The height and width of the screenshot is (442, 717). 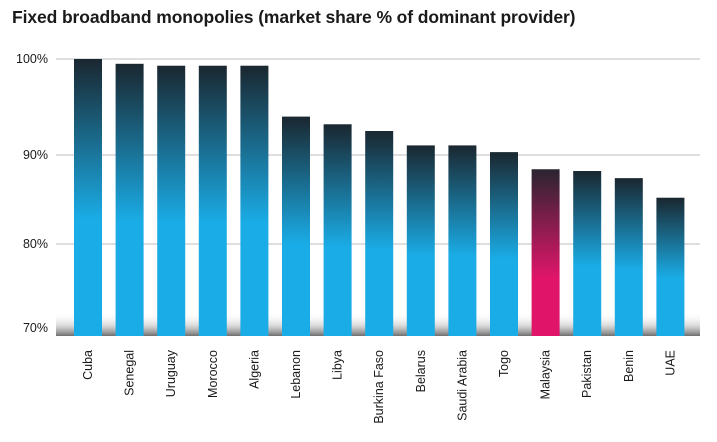 I want to click on bar-malaysia, so click(x=545, y=252).